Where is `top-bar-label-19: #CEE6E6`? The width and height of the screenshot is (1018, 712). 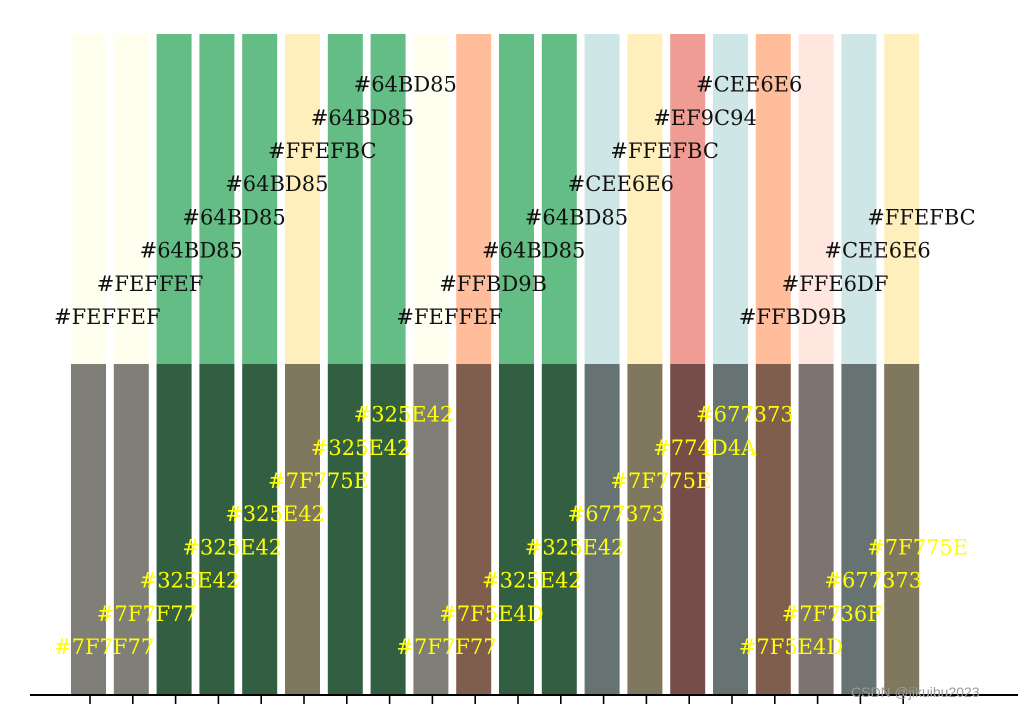
top-bar-label-19: #CEE6E6 is located at coordinates (877, 251).